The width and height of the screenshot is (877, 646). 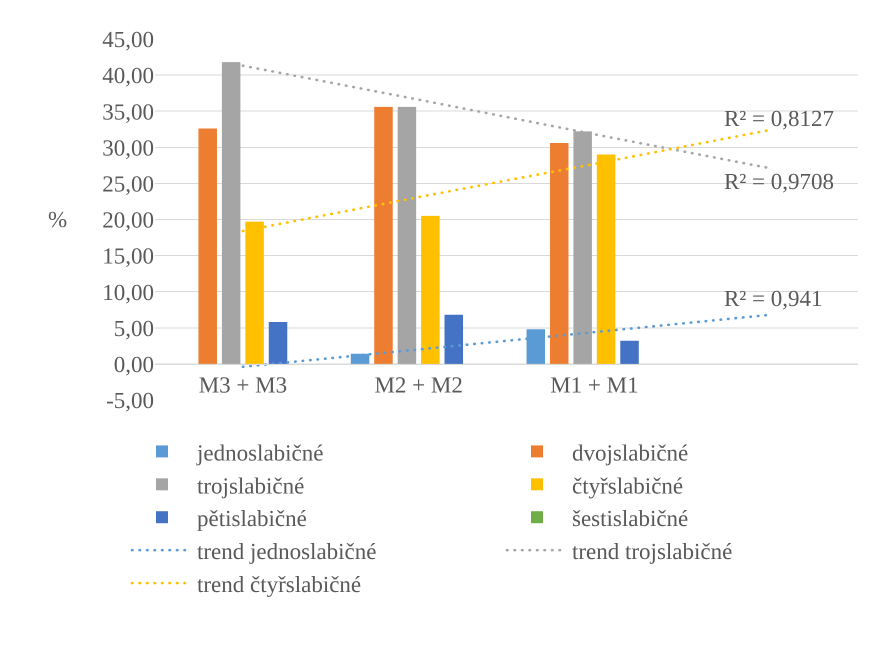 What do you see at coordinates (630, 453) in the screenshot?
I see `legend-label: dvojslabičné` at bounding box center [630, 453].